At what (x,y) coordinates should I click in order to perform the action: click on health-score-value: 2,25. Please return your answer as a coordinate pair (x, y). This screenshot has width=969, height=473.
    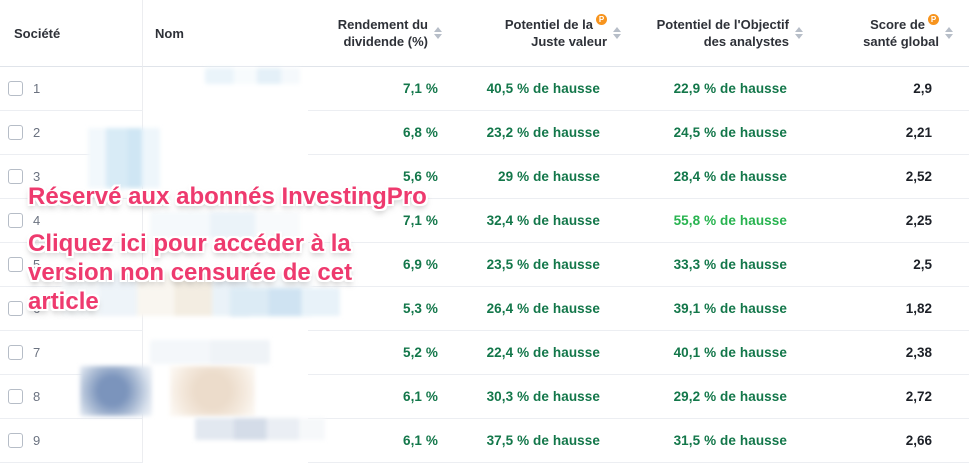
    Looking at the image, I should click on (918, 220).